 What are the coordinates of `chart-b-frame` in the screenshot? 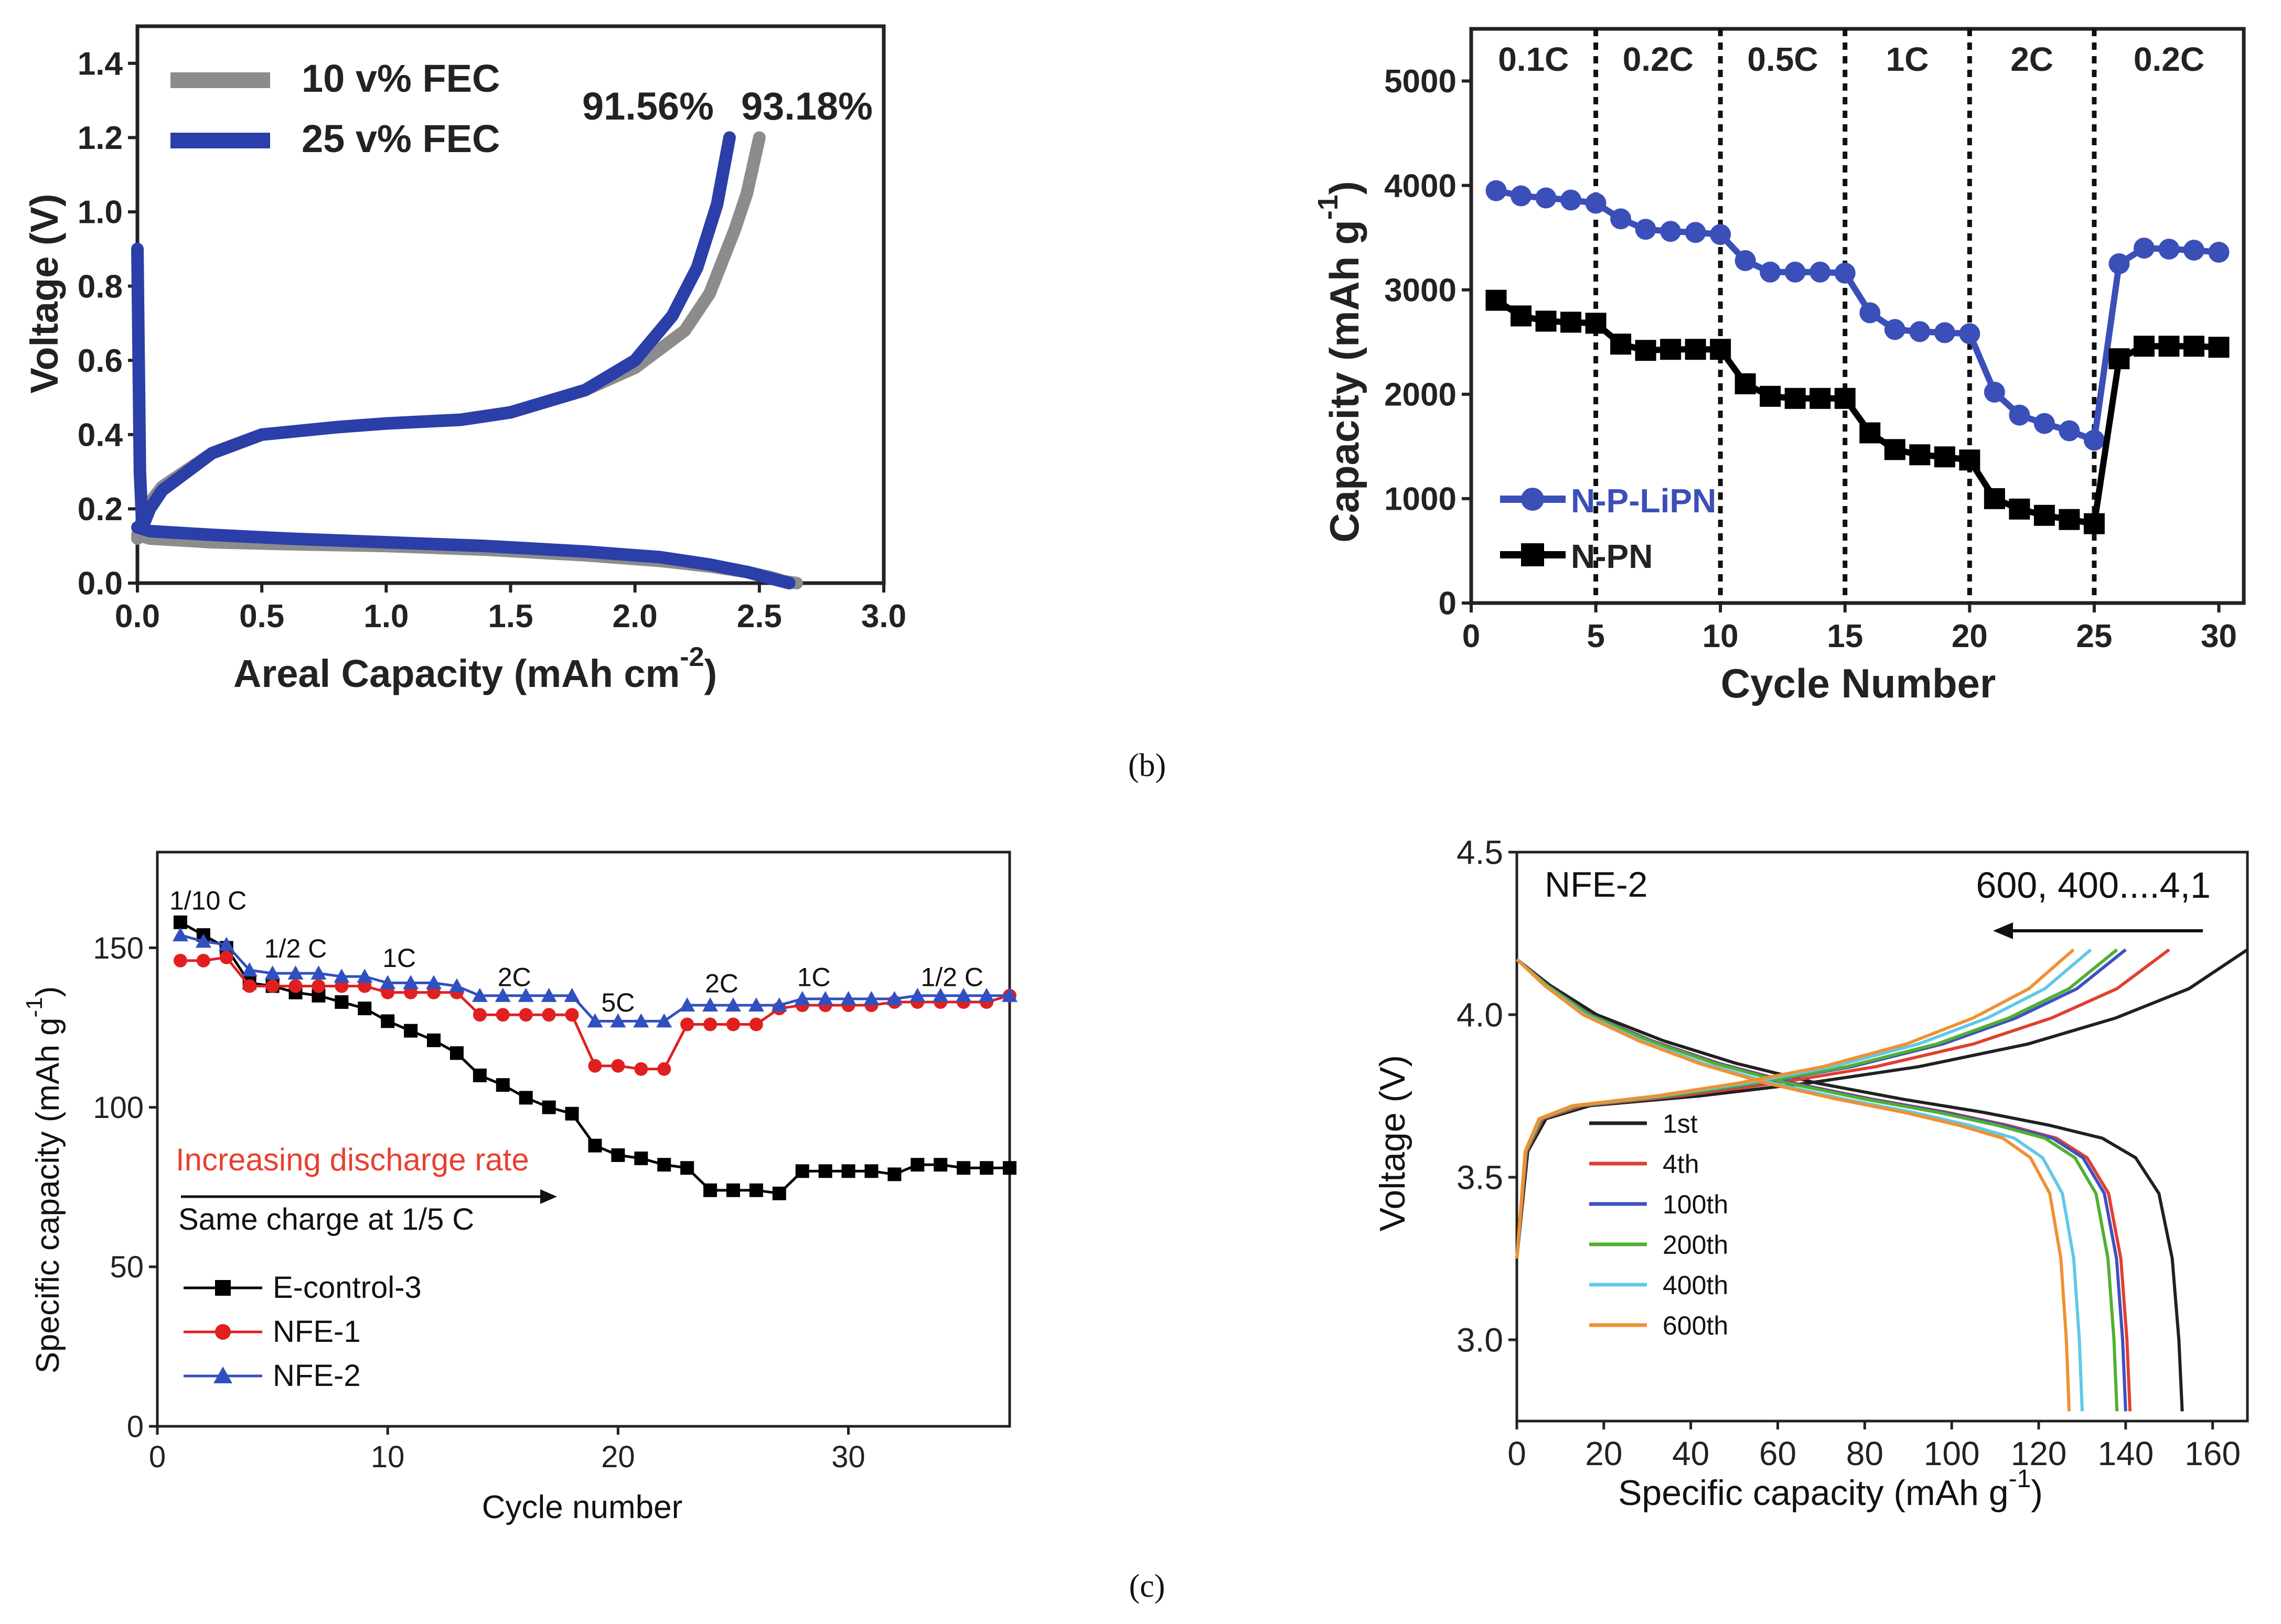 It's located at (1857, 316).